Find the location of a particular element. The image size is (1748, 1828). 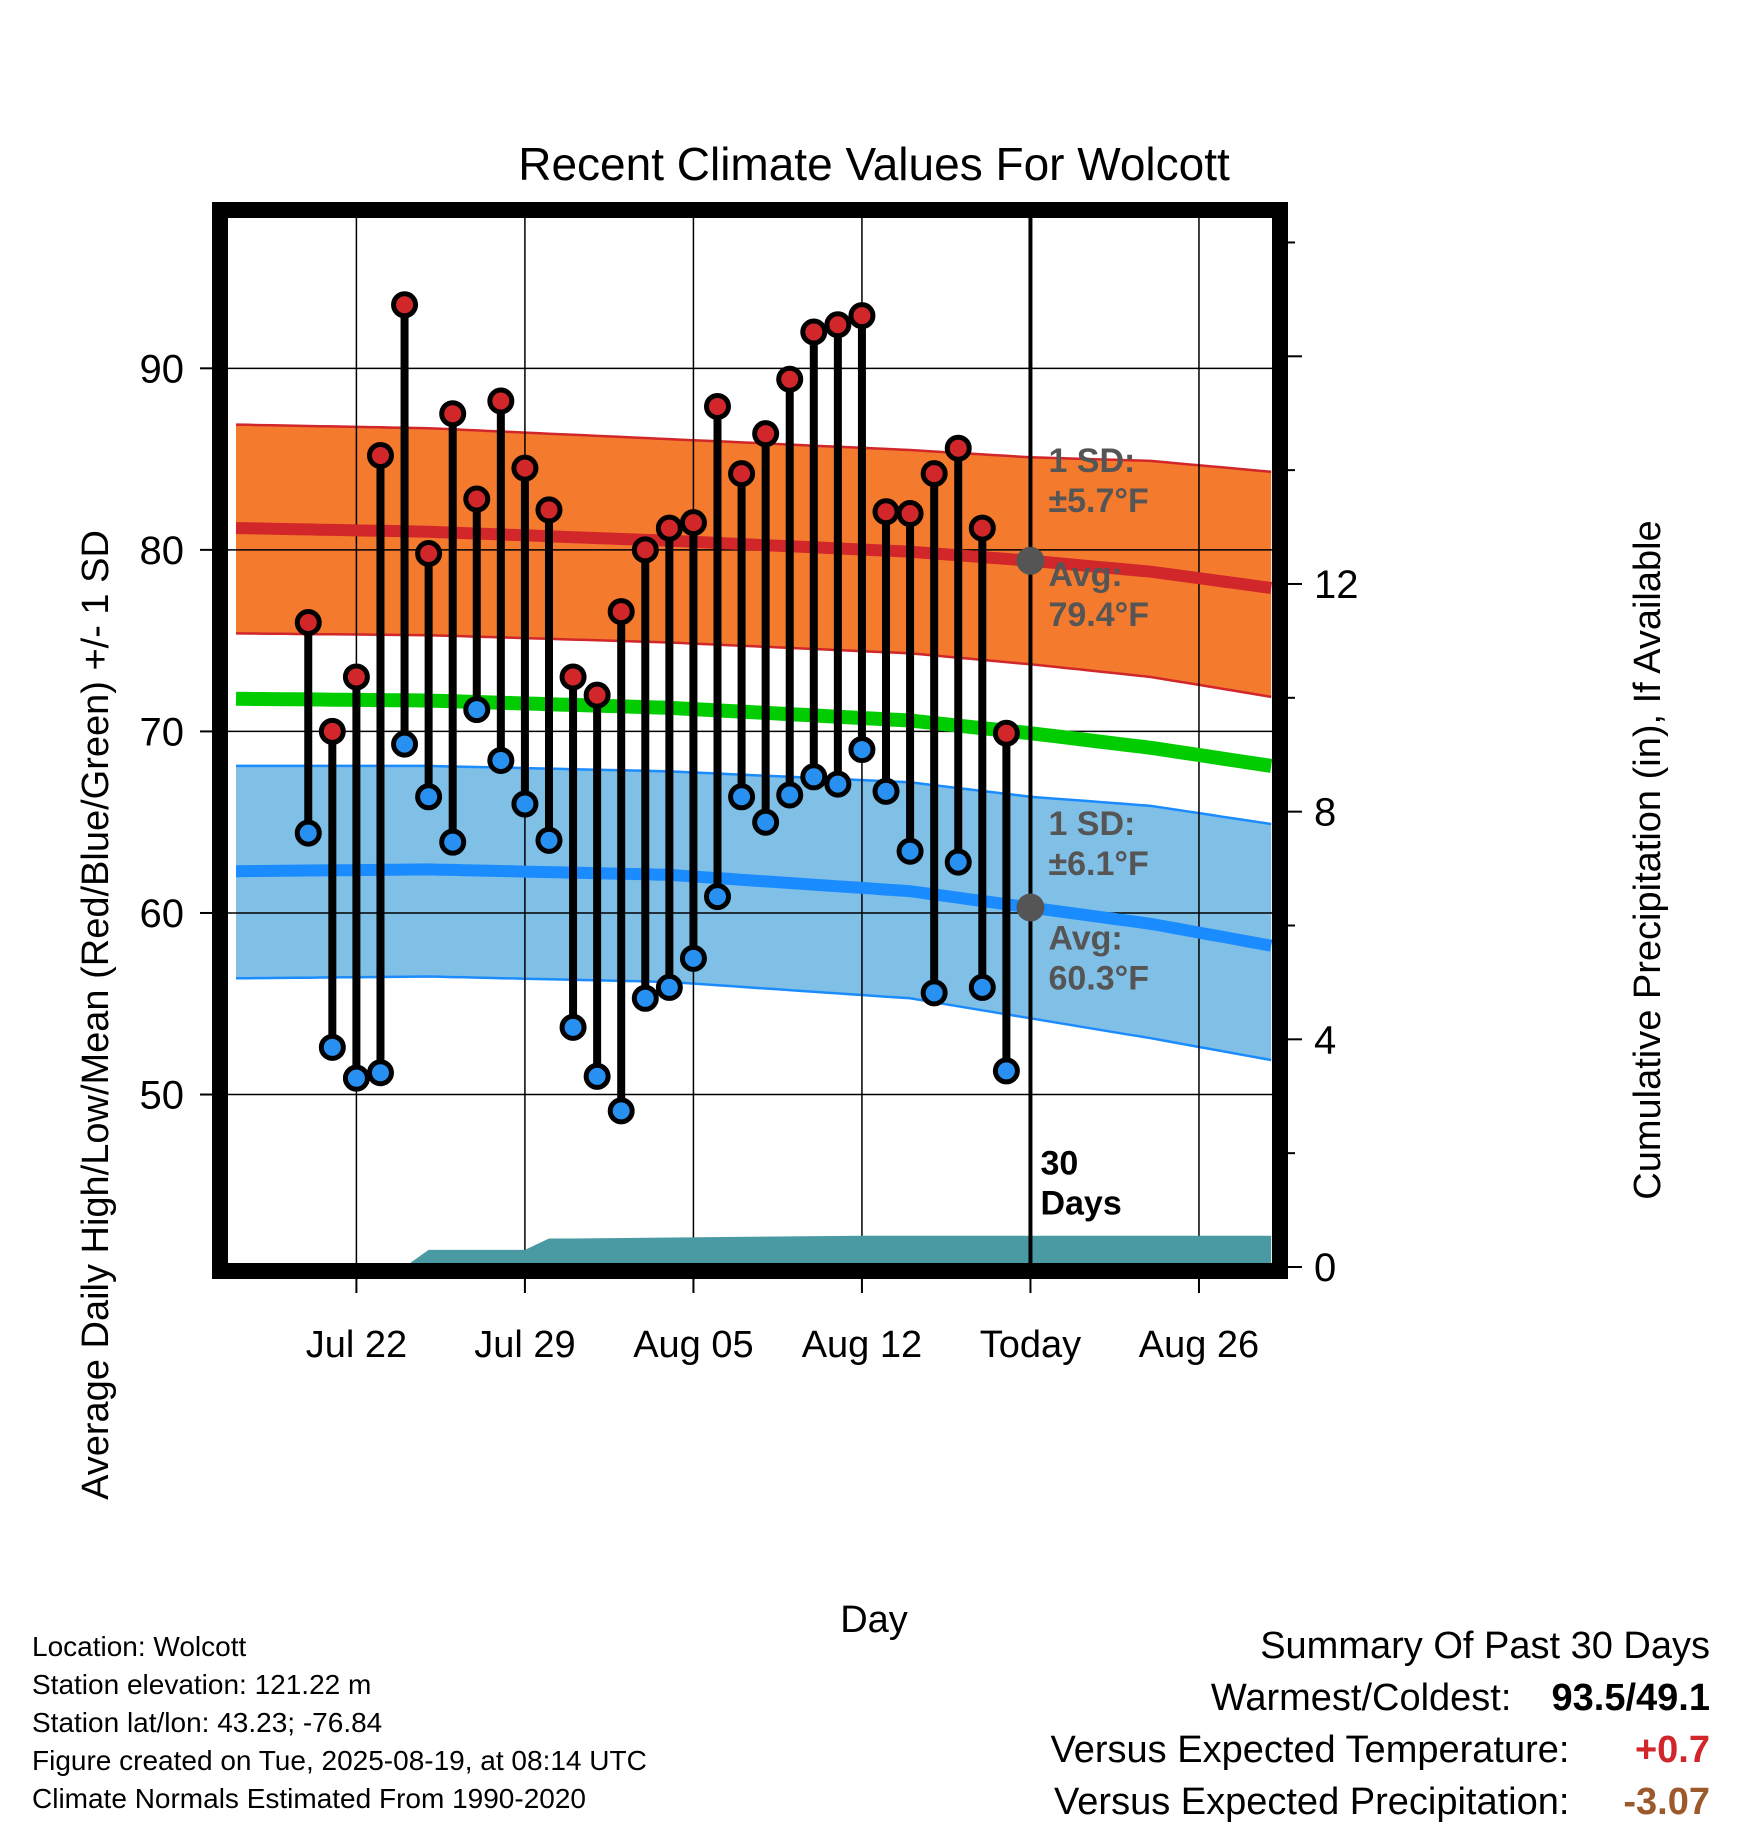

summary-precip-label: Versus Expected Precipitation: is located at coordinates (1312, 1802).